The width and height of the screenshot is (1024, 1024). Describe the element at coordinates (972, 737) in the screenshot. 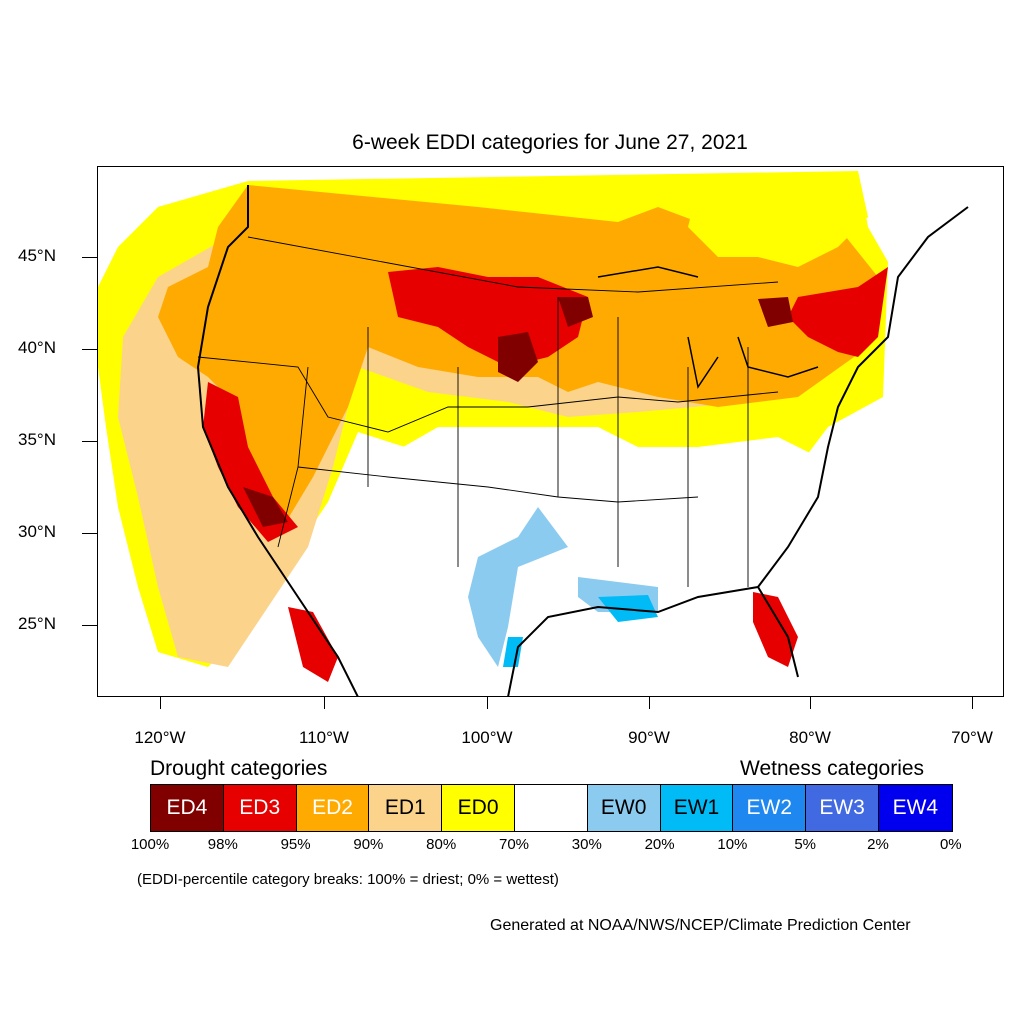

I see `lon-label: 70°W` at that location.